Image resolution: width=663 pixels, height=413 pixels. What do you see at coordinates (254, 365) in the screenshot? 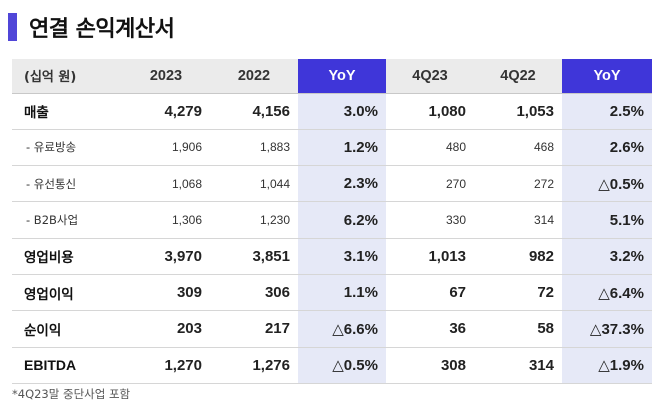
I see `cell-value: 1,276` at bounding box center [254, 365].